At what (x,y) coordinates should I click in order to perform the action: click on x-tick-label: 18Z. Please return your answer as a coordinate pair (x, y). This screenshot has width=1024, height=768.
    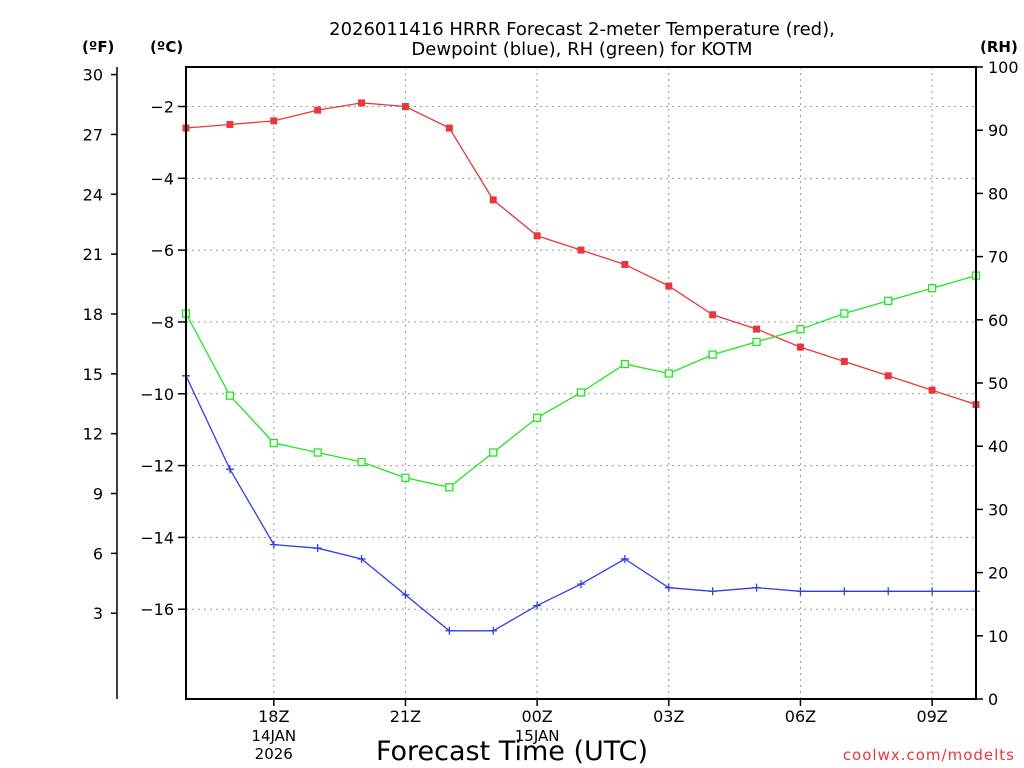
    Looking at the image, I should click on (273, 716).